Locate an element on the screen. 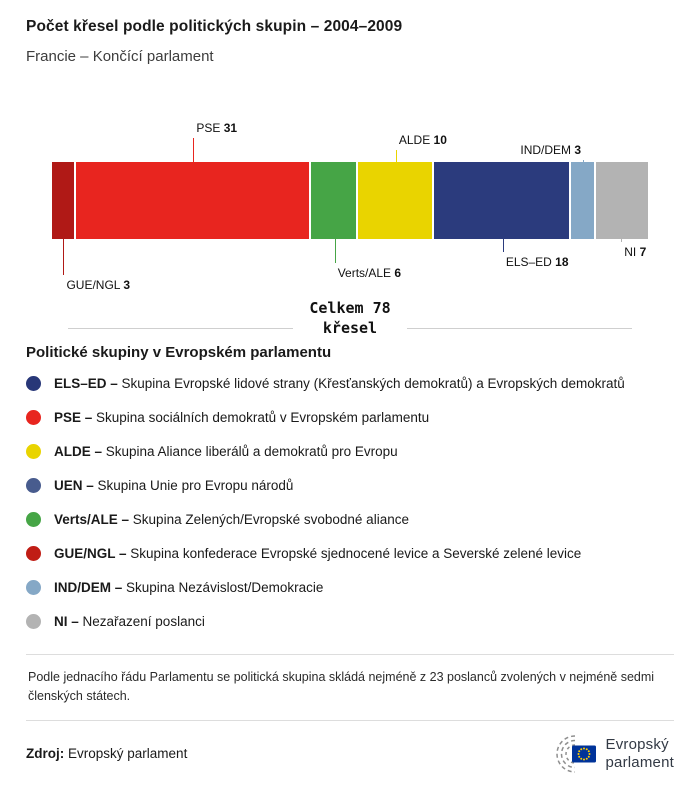  ep-logo: Evropský parlament is located at coordinates (607, 754).